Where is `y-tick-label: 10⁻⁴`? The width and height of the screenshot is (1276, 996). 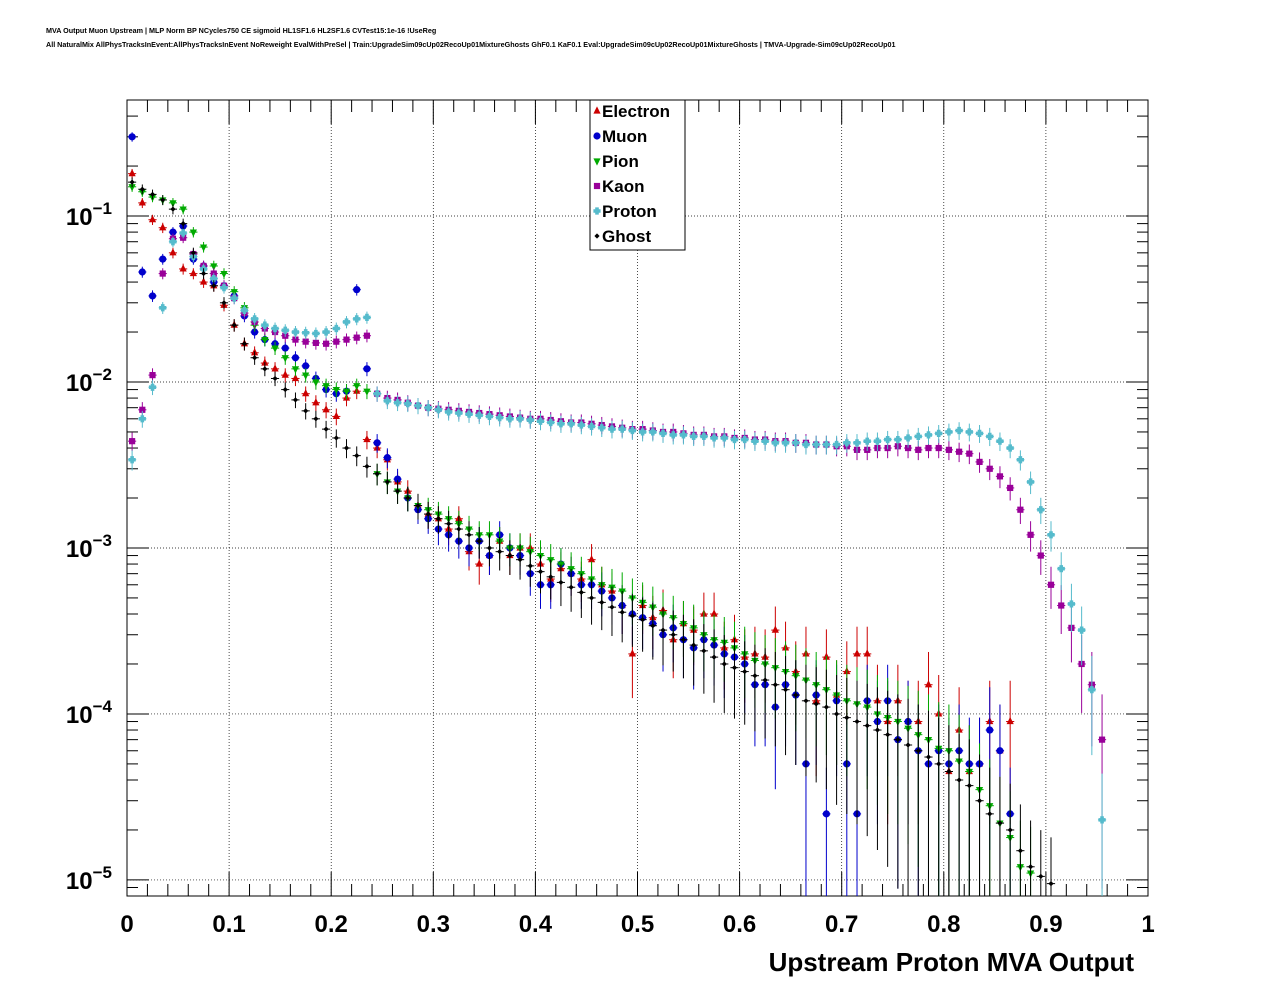 y-tick-label: 10⁻⁴ is located at coordinates (89, 713).